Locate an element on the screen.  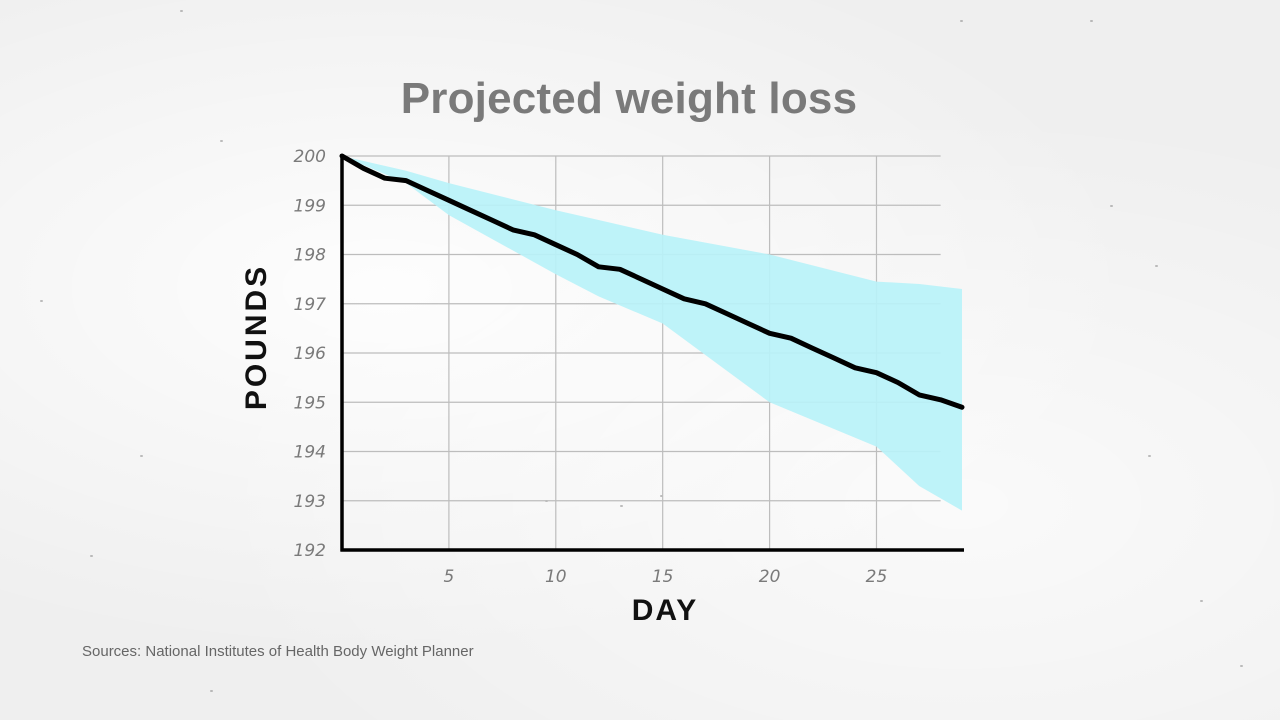
y-axis-ticks: 192 193 194 195 196 197 198 199 200 is located at coordinates (310, 354).